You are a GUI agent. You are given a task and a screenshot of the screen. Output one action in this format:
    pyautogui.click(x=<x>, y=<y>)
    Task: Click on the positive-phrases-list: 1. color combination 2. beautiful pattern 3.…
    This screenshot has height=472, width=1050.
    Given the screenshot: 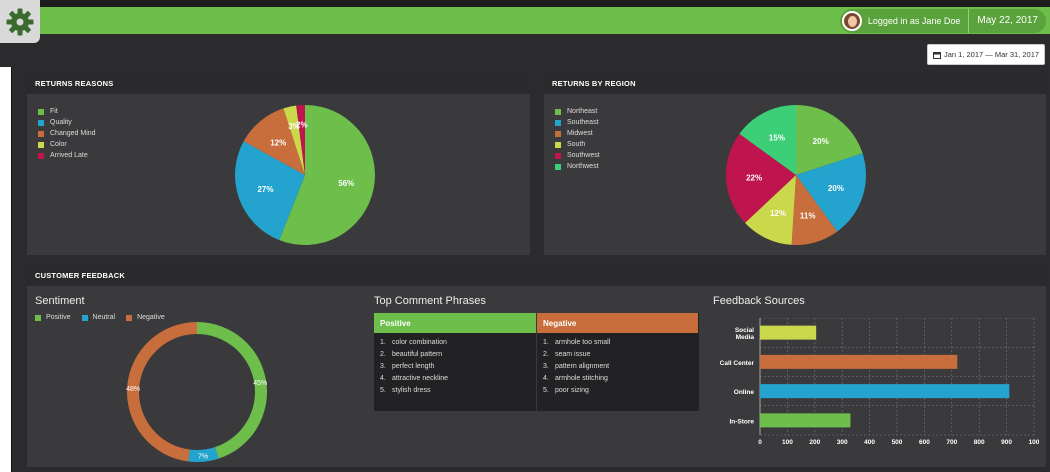 What is the action you would take?
    pyautogui.click(x=455, y=366)
    